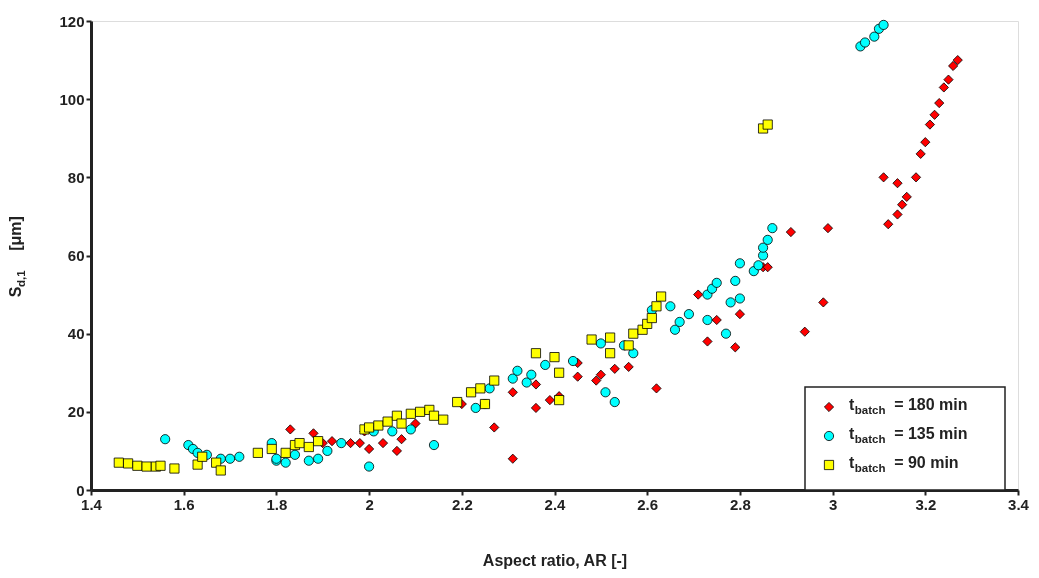 The image size is (1039, 578). What do you see at coordinates (1019, 504) in the screenshot?
I see `x-tick-label: 3.4` at bounding box center [1019, 504].